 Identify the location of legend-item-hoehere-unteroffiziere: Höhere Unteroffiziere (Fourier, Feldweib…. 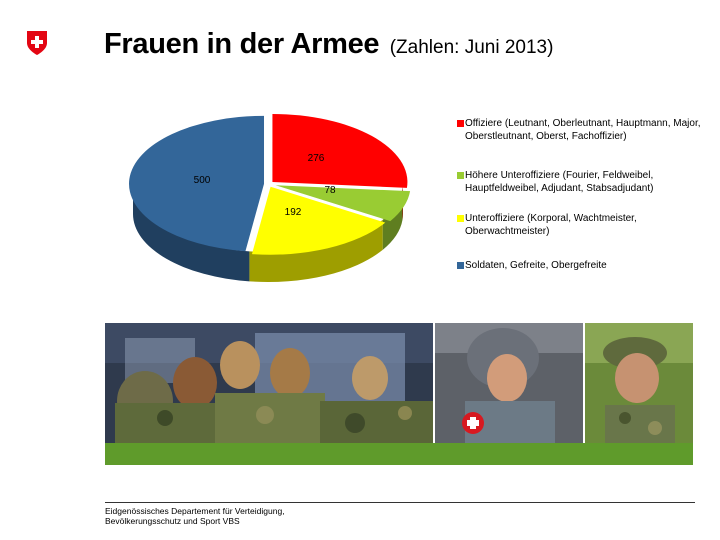
(580, 191).